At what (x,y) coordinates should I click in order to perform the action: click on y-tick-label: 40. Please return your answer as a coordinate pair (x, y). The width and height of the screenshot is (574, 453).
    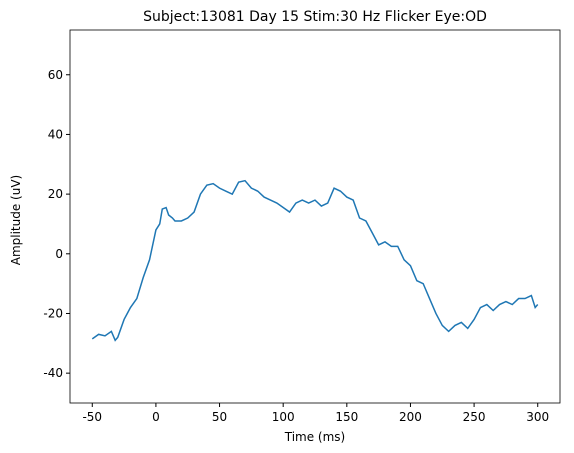
    Looking at the image, I should click on (55, 134).